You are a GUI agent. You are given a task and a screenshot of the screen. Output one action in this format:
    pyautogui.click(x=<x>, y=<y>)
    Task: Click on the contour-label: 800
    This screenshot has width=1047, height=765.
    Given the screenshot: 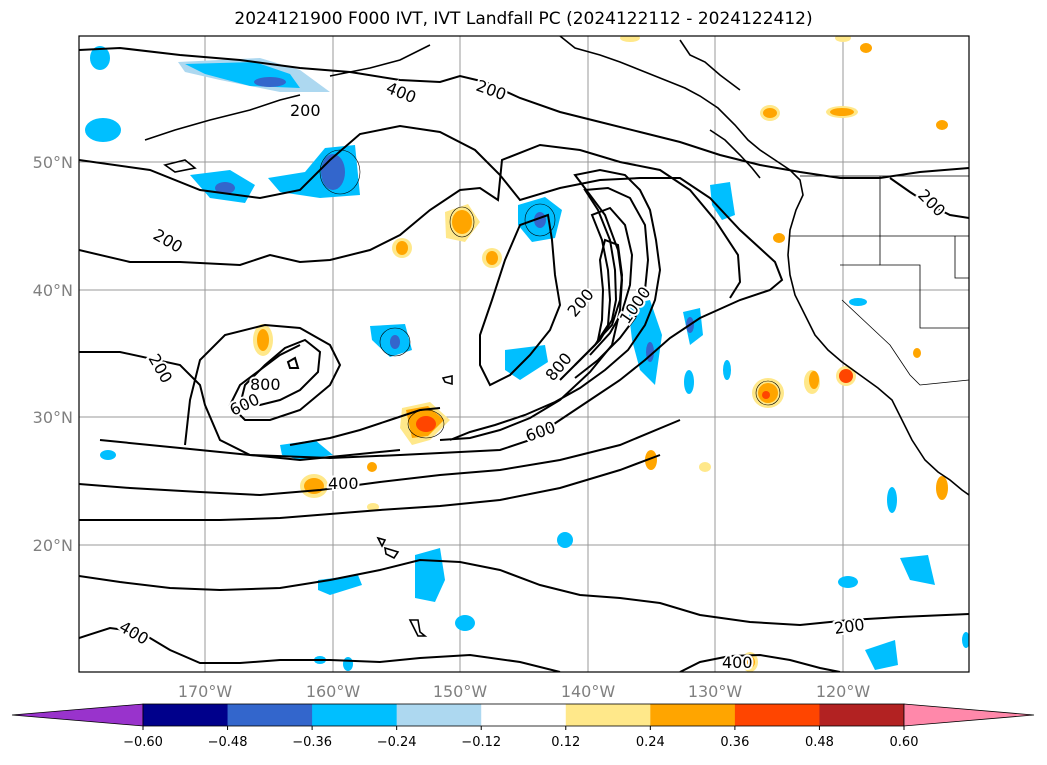 What is the action you would take?
    pyautogui.click(x=265, y=384)
    